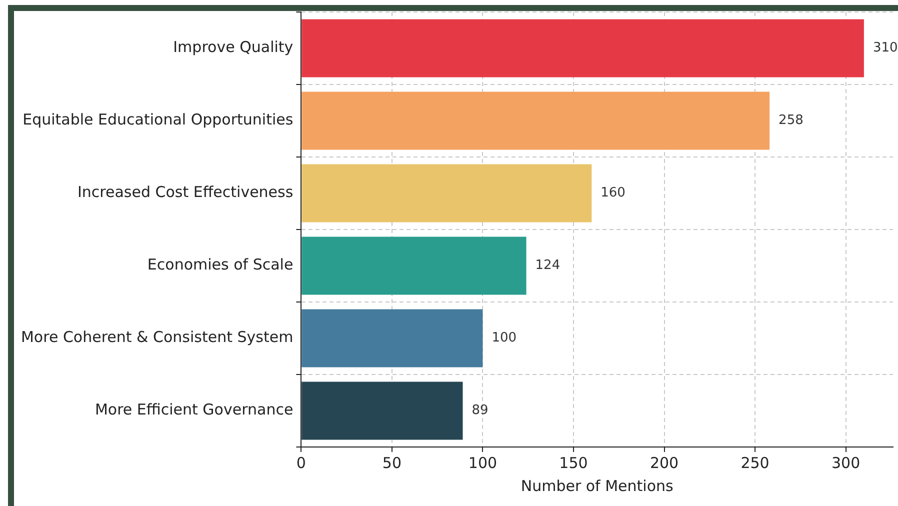 This screenshot has width=898, height=506. What do you see at coordinates (885, 48) in the screenshot?
I see `data-label: 310` at bounding box center [885, 48].